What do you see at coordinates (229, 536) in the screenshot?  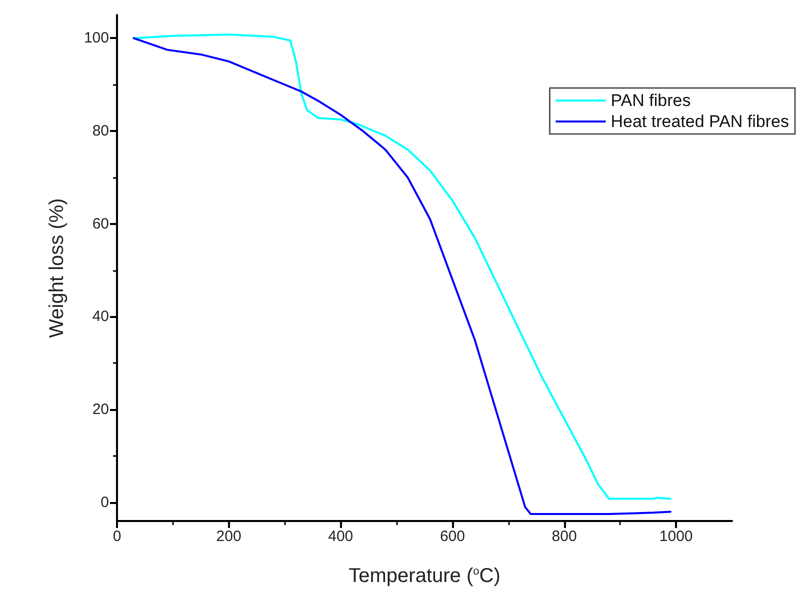 I see `x-tick-label: 200` at bounding box center [229, 536].